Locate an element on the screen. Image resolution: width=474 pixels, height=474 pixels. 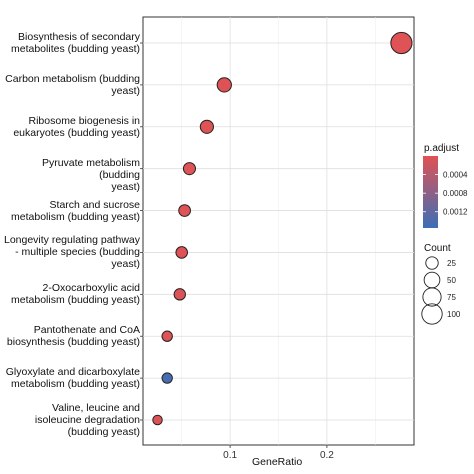
color-legend-bar is located at coordinates (430, 192).